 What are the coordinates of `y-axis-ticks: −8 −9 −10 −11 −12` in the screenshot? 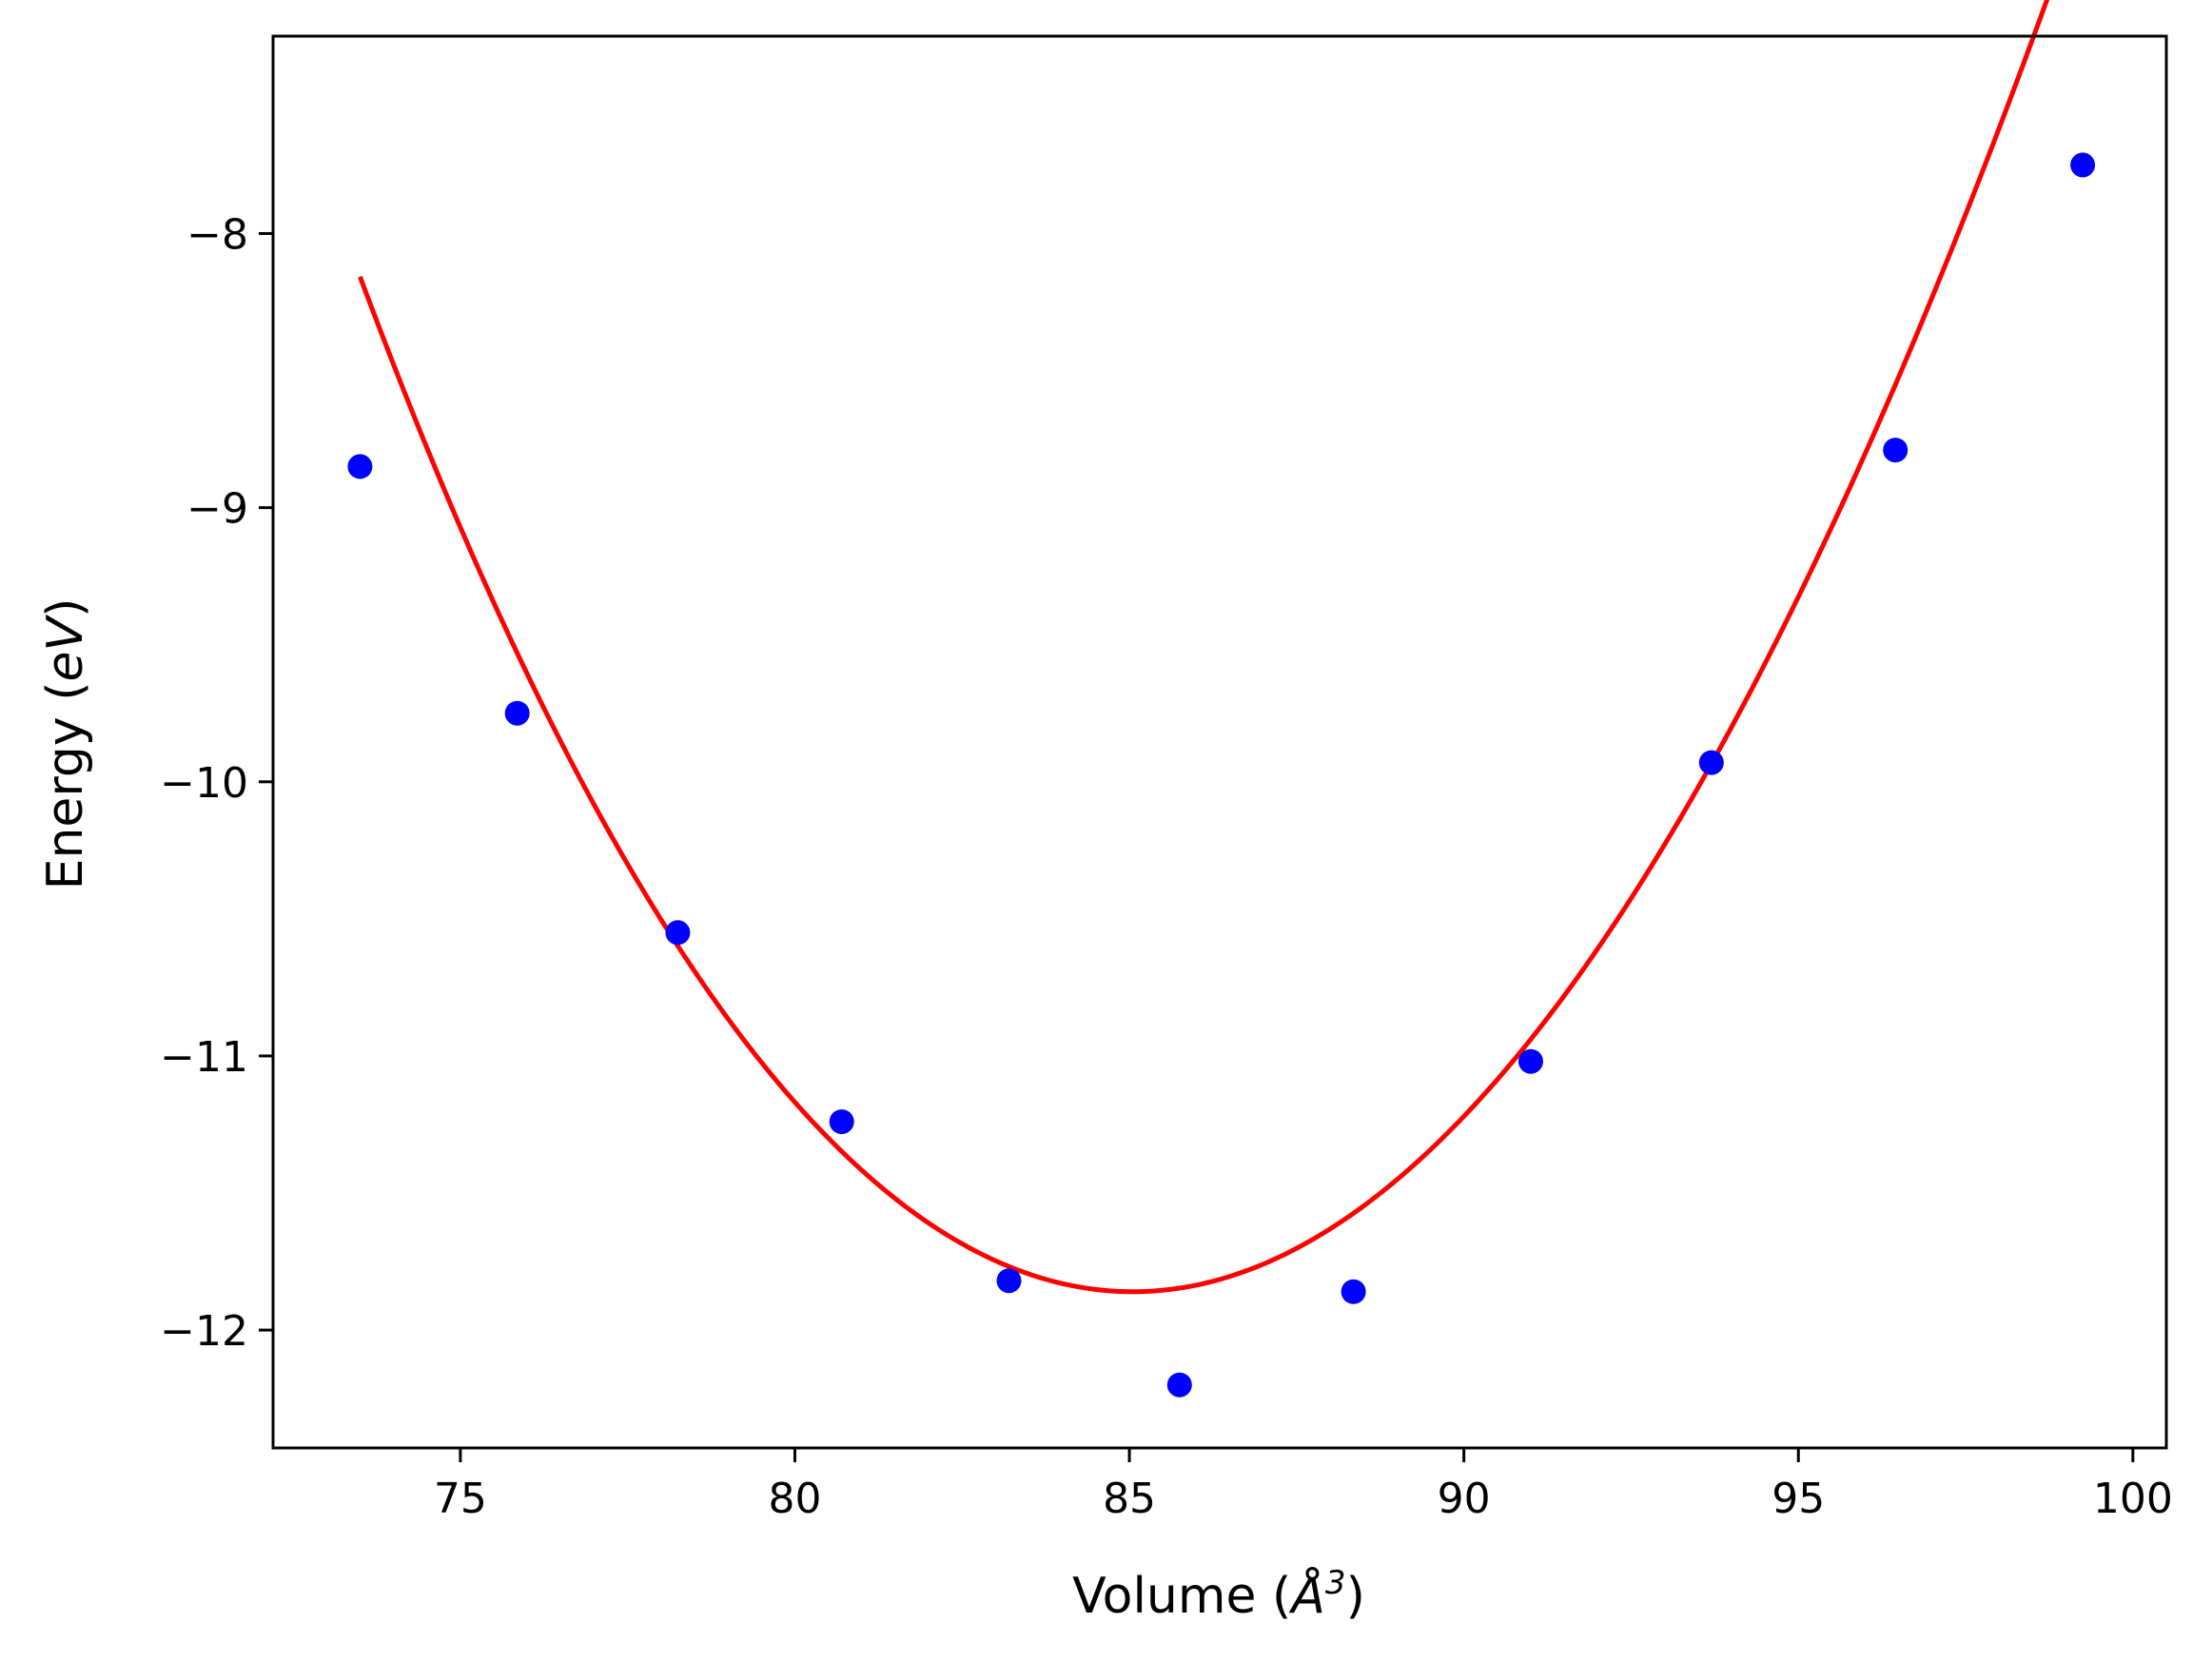 It's located at (216, 783).